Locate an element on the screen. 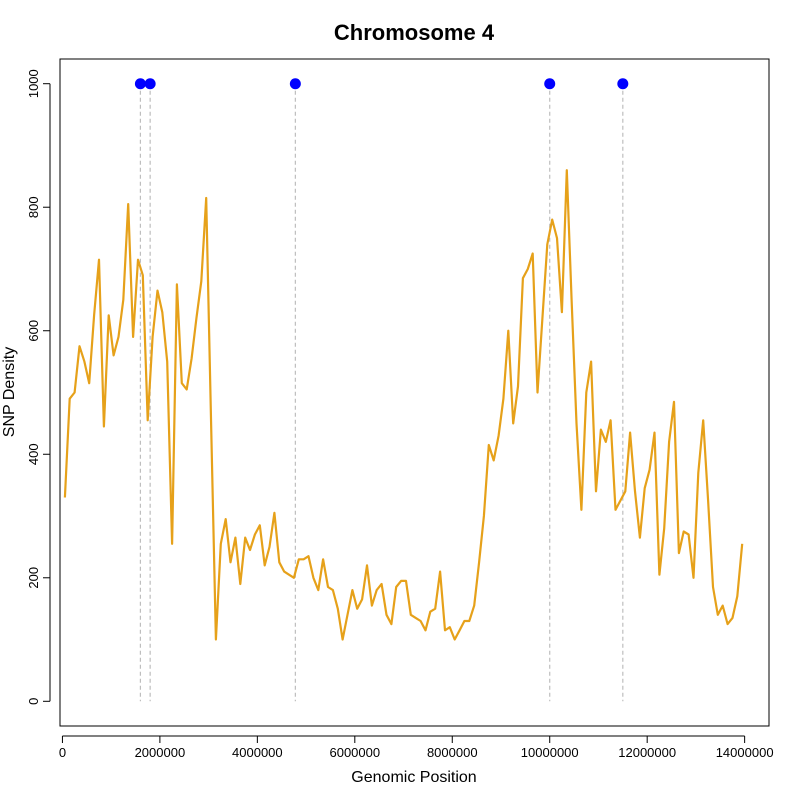  x-tick-label: 0 is located at coordinates (62, 752).